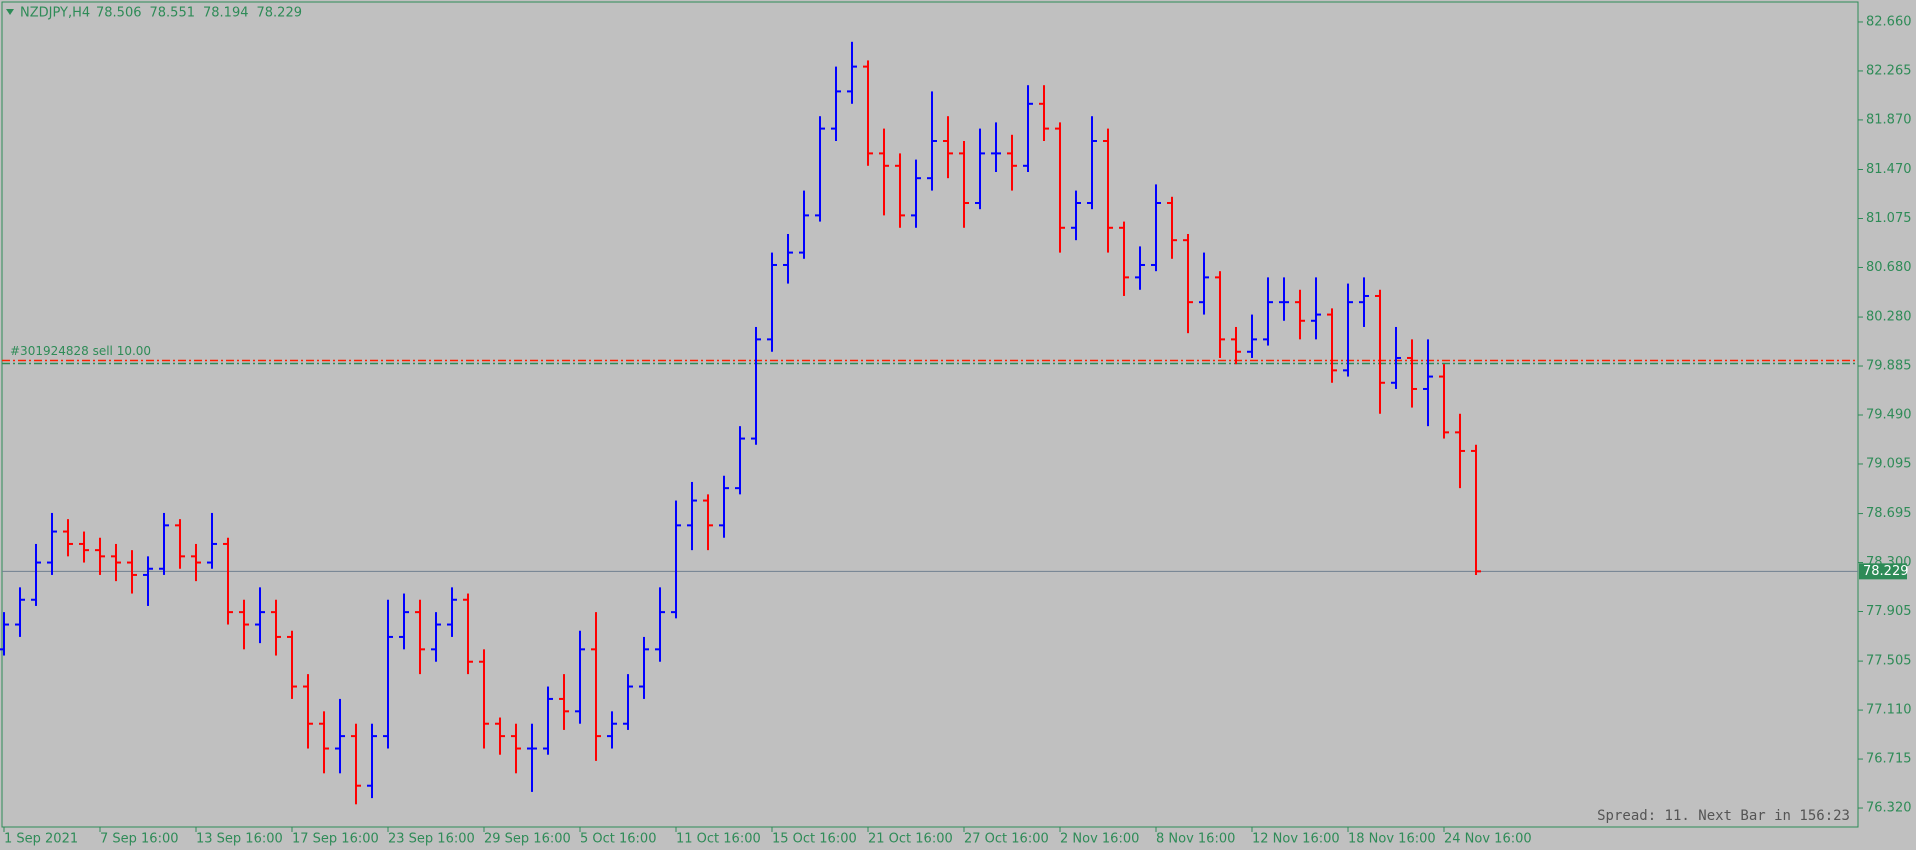  What do you see at coordinates (1889, 169) in the screenshot?
I see `y-tick-label: 81.470` at bounding box center [1889, 169].